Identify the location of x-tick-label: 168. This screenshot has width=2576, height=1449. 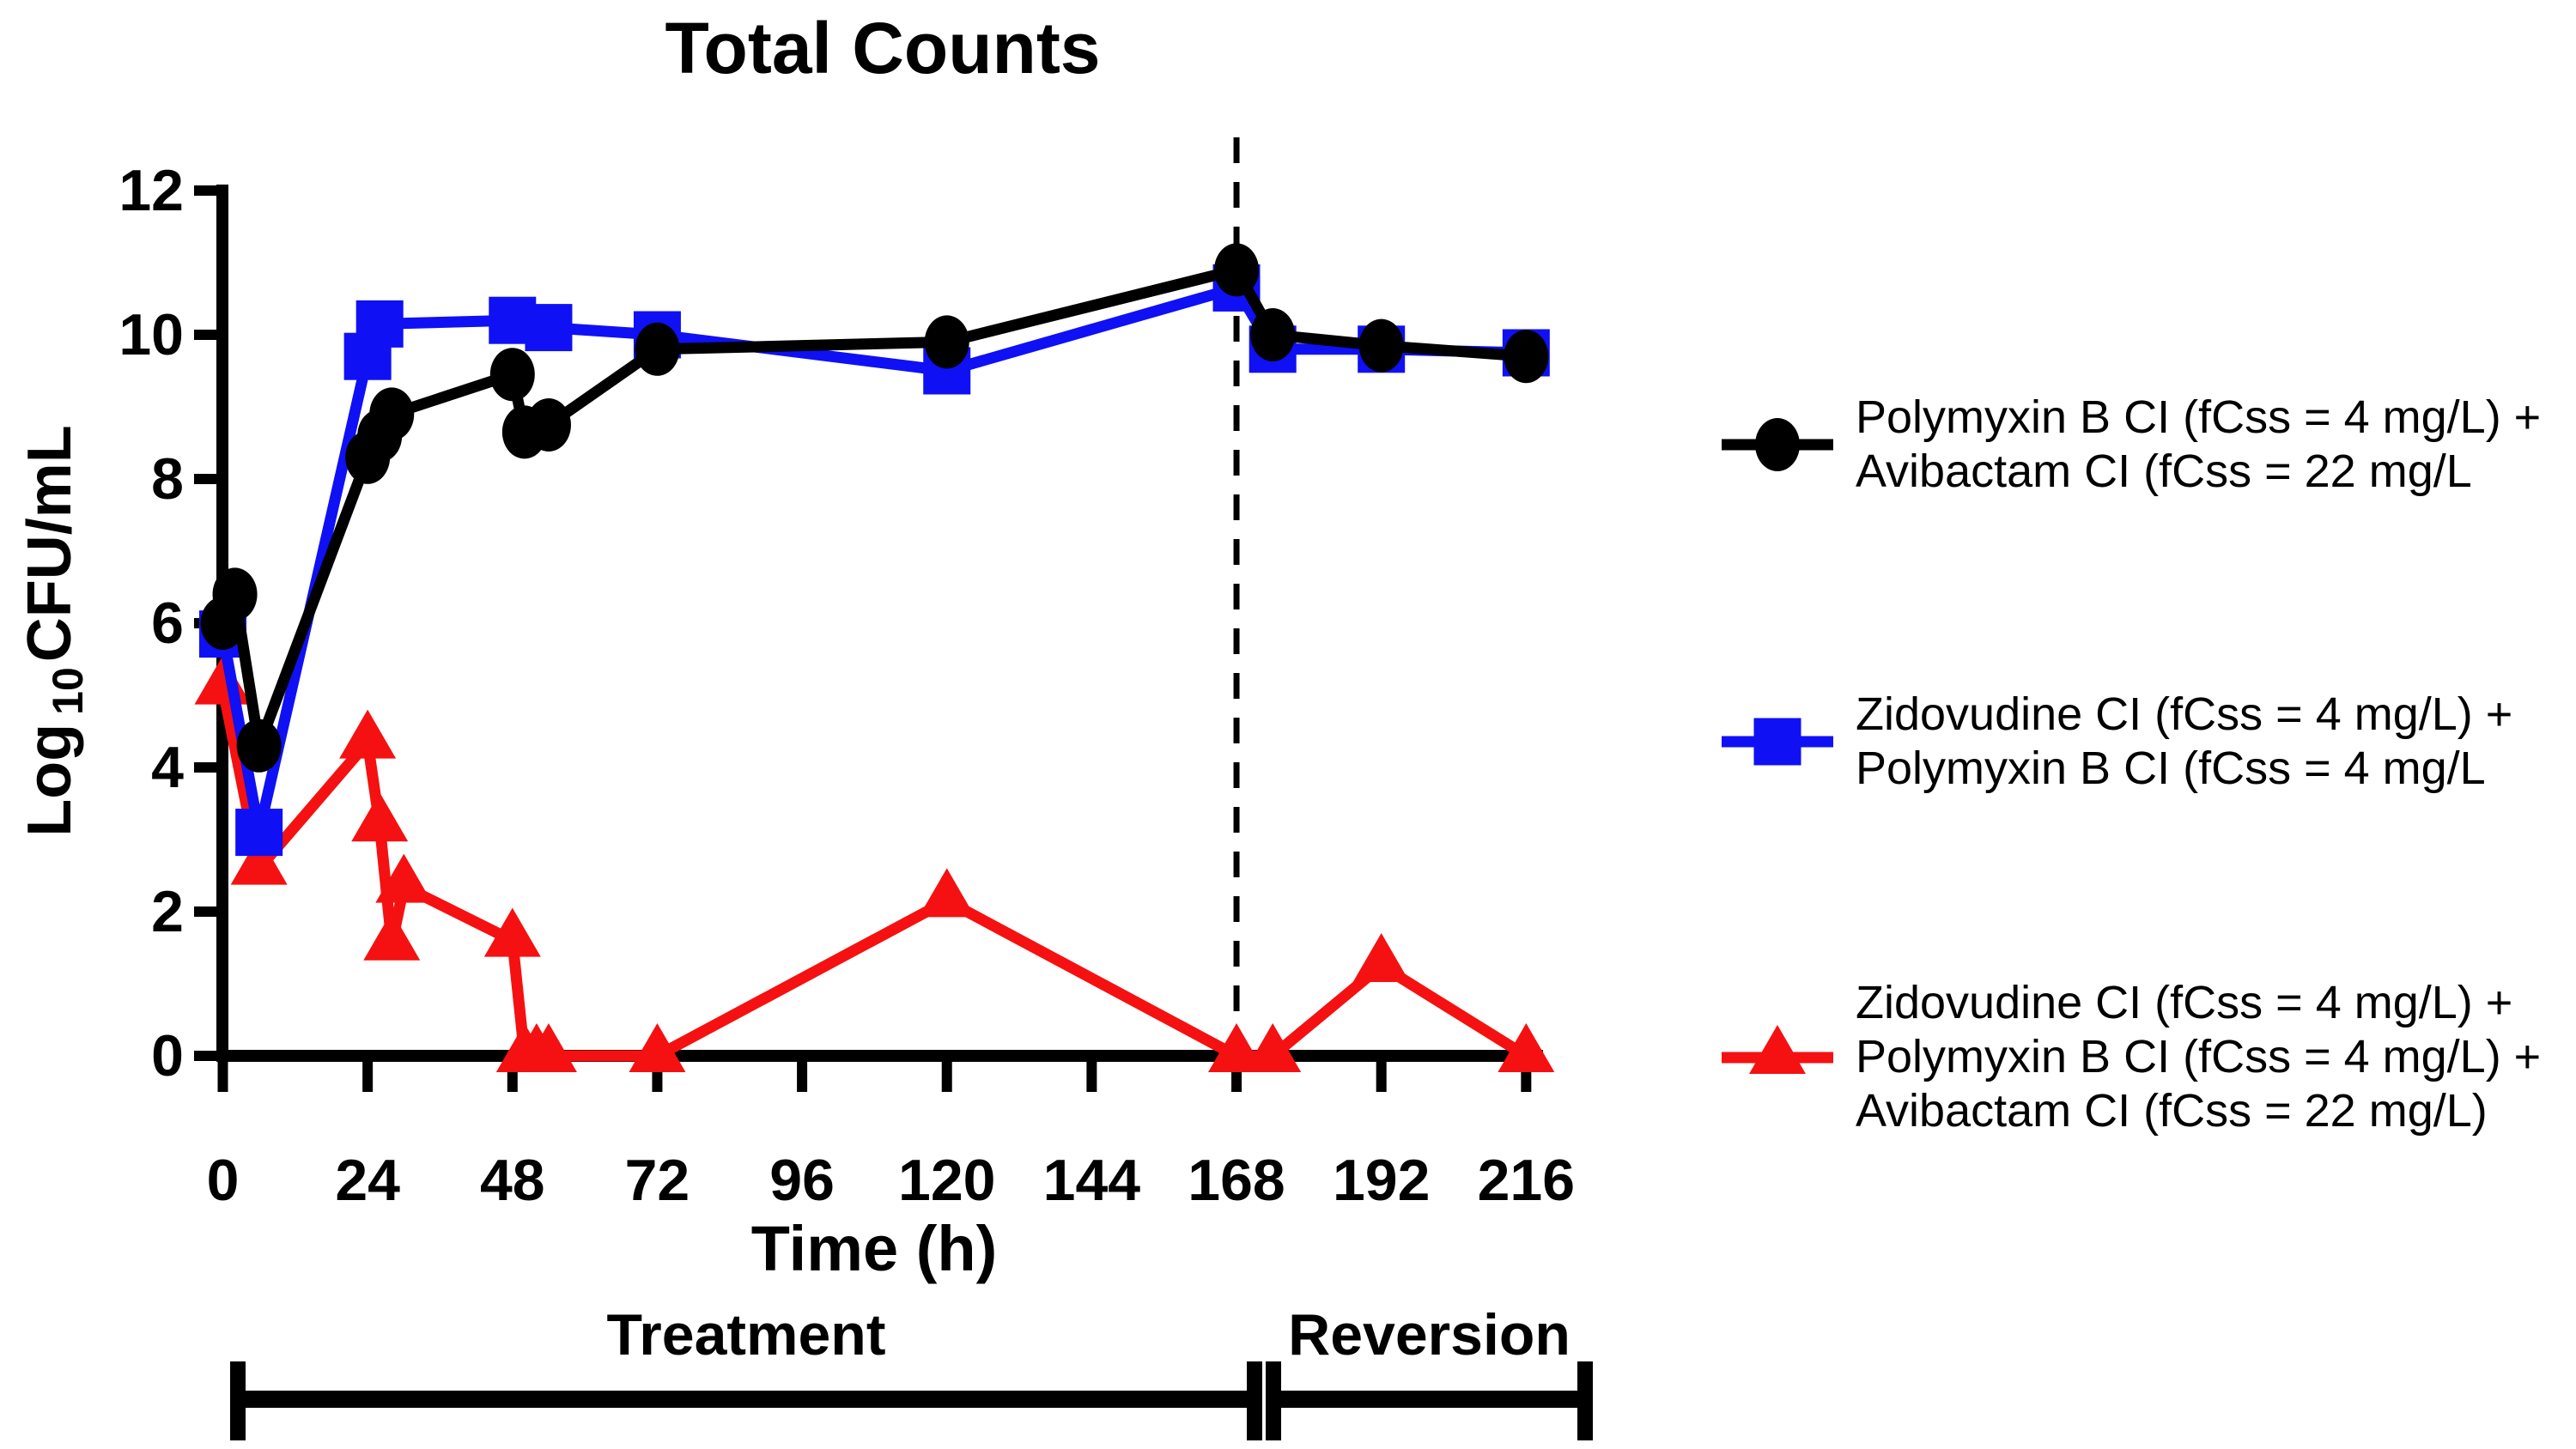
(1236, 1180).